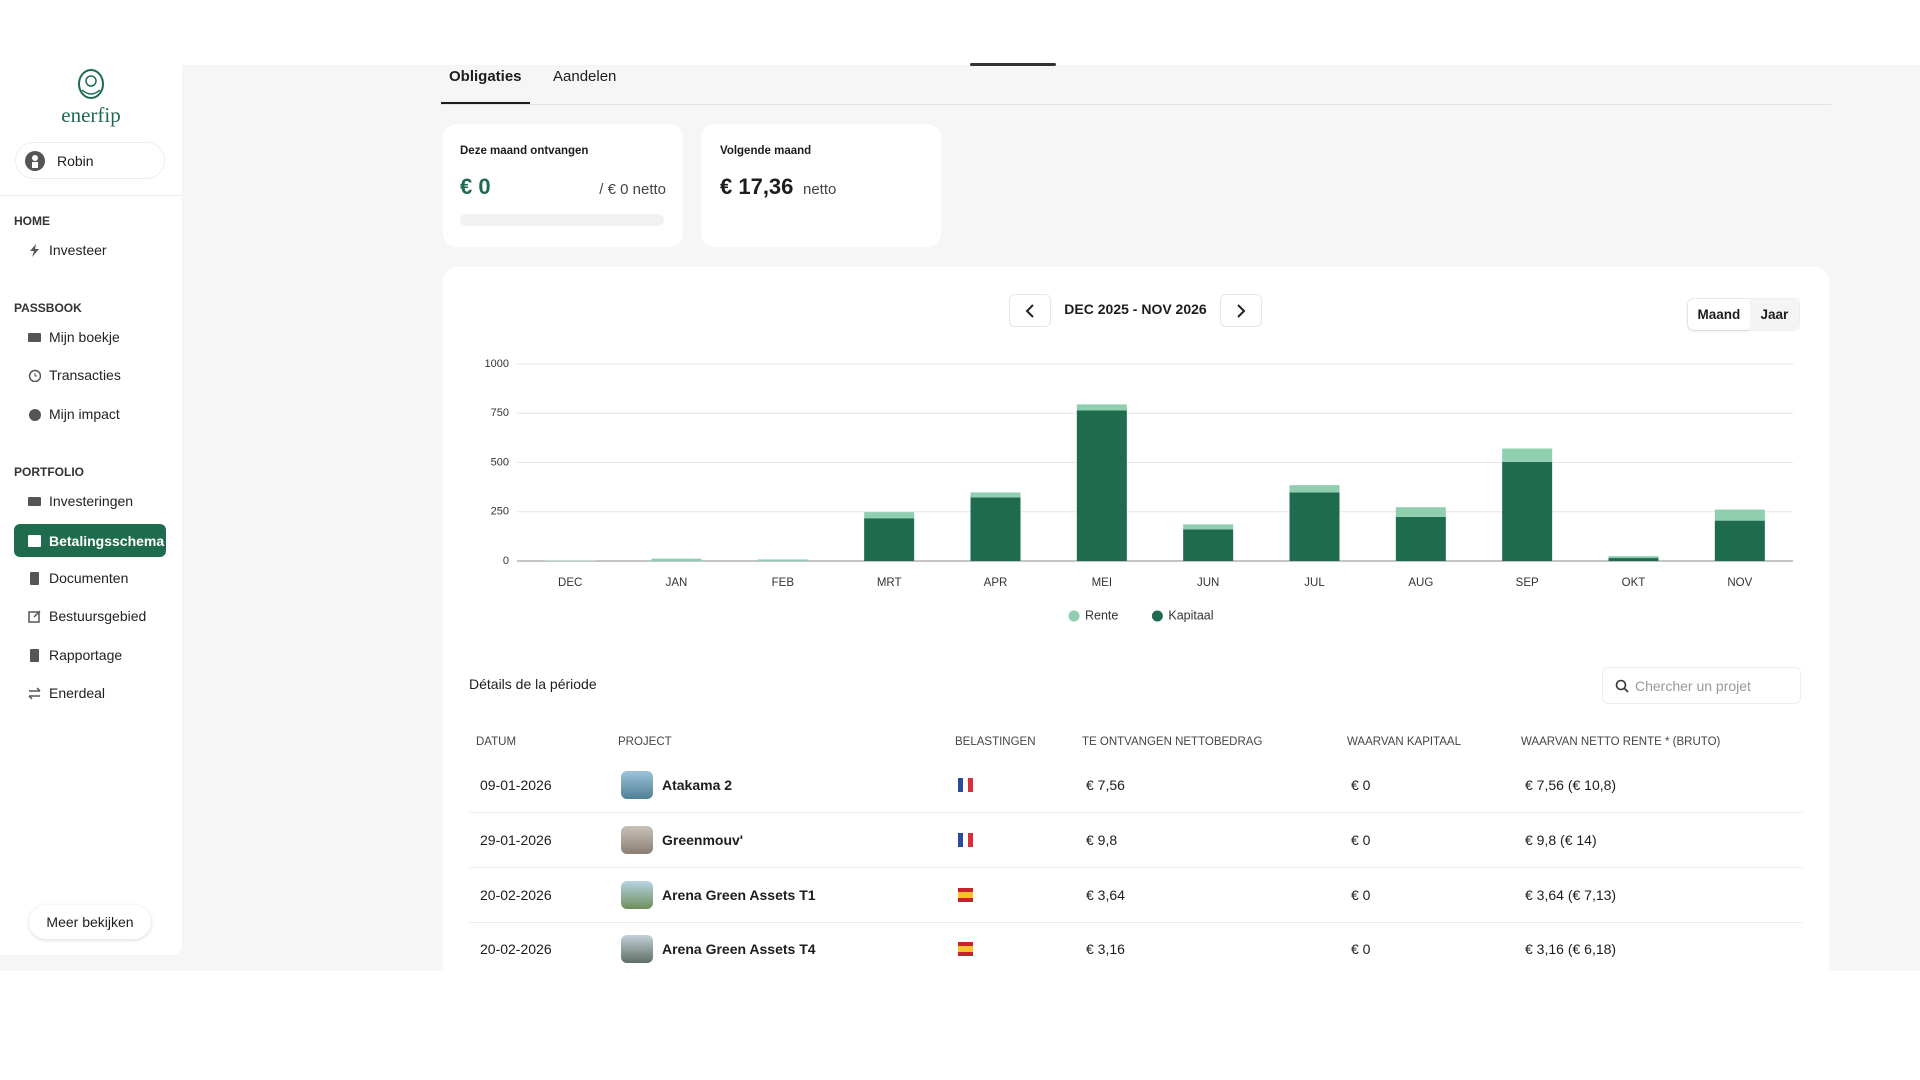 The height and width of the screenshot is (1080, 1920). I want to click on section-title: PASSBOOK, so click(48, 308).